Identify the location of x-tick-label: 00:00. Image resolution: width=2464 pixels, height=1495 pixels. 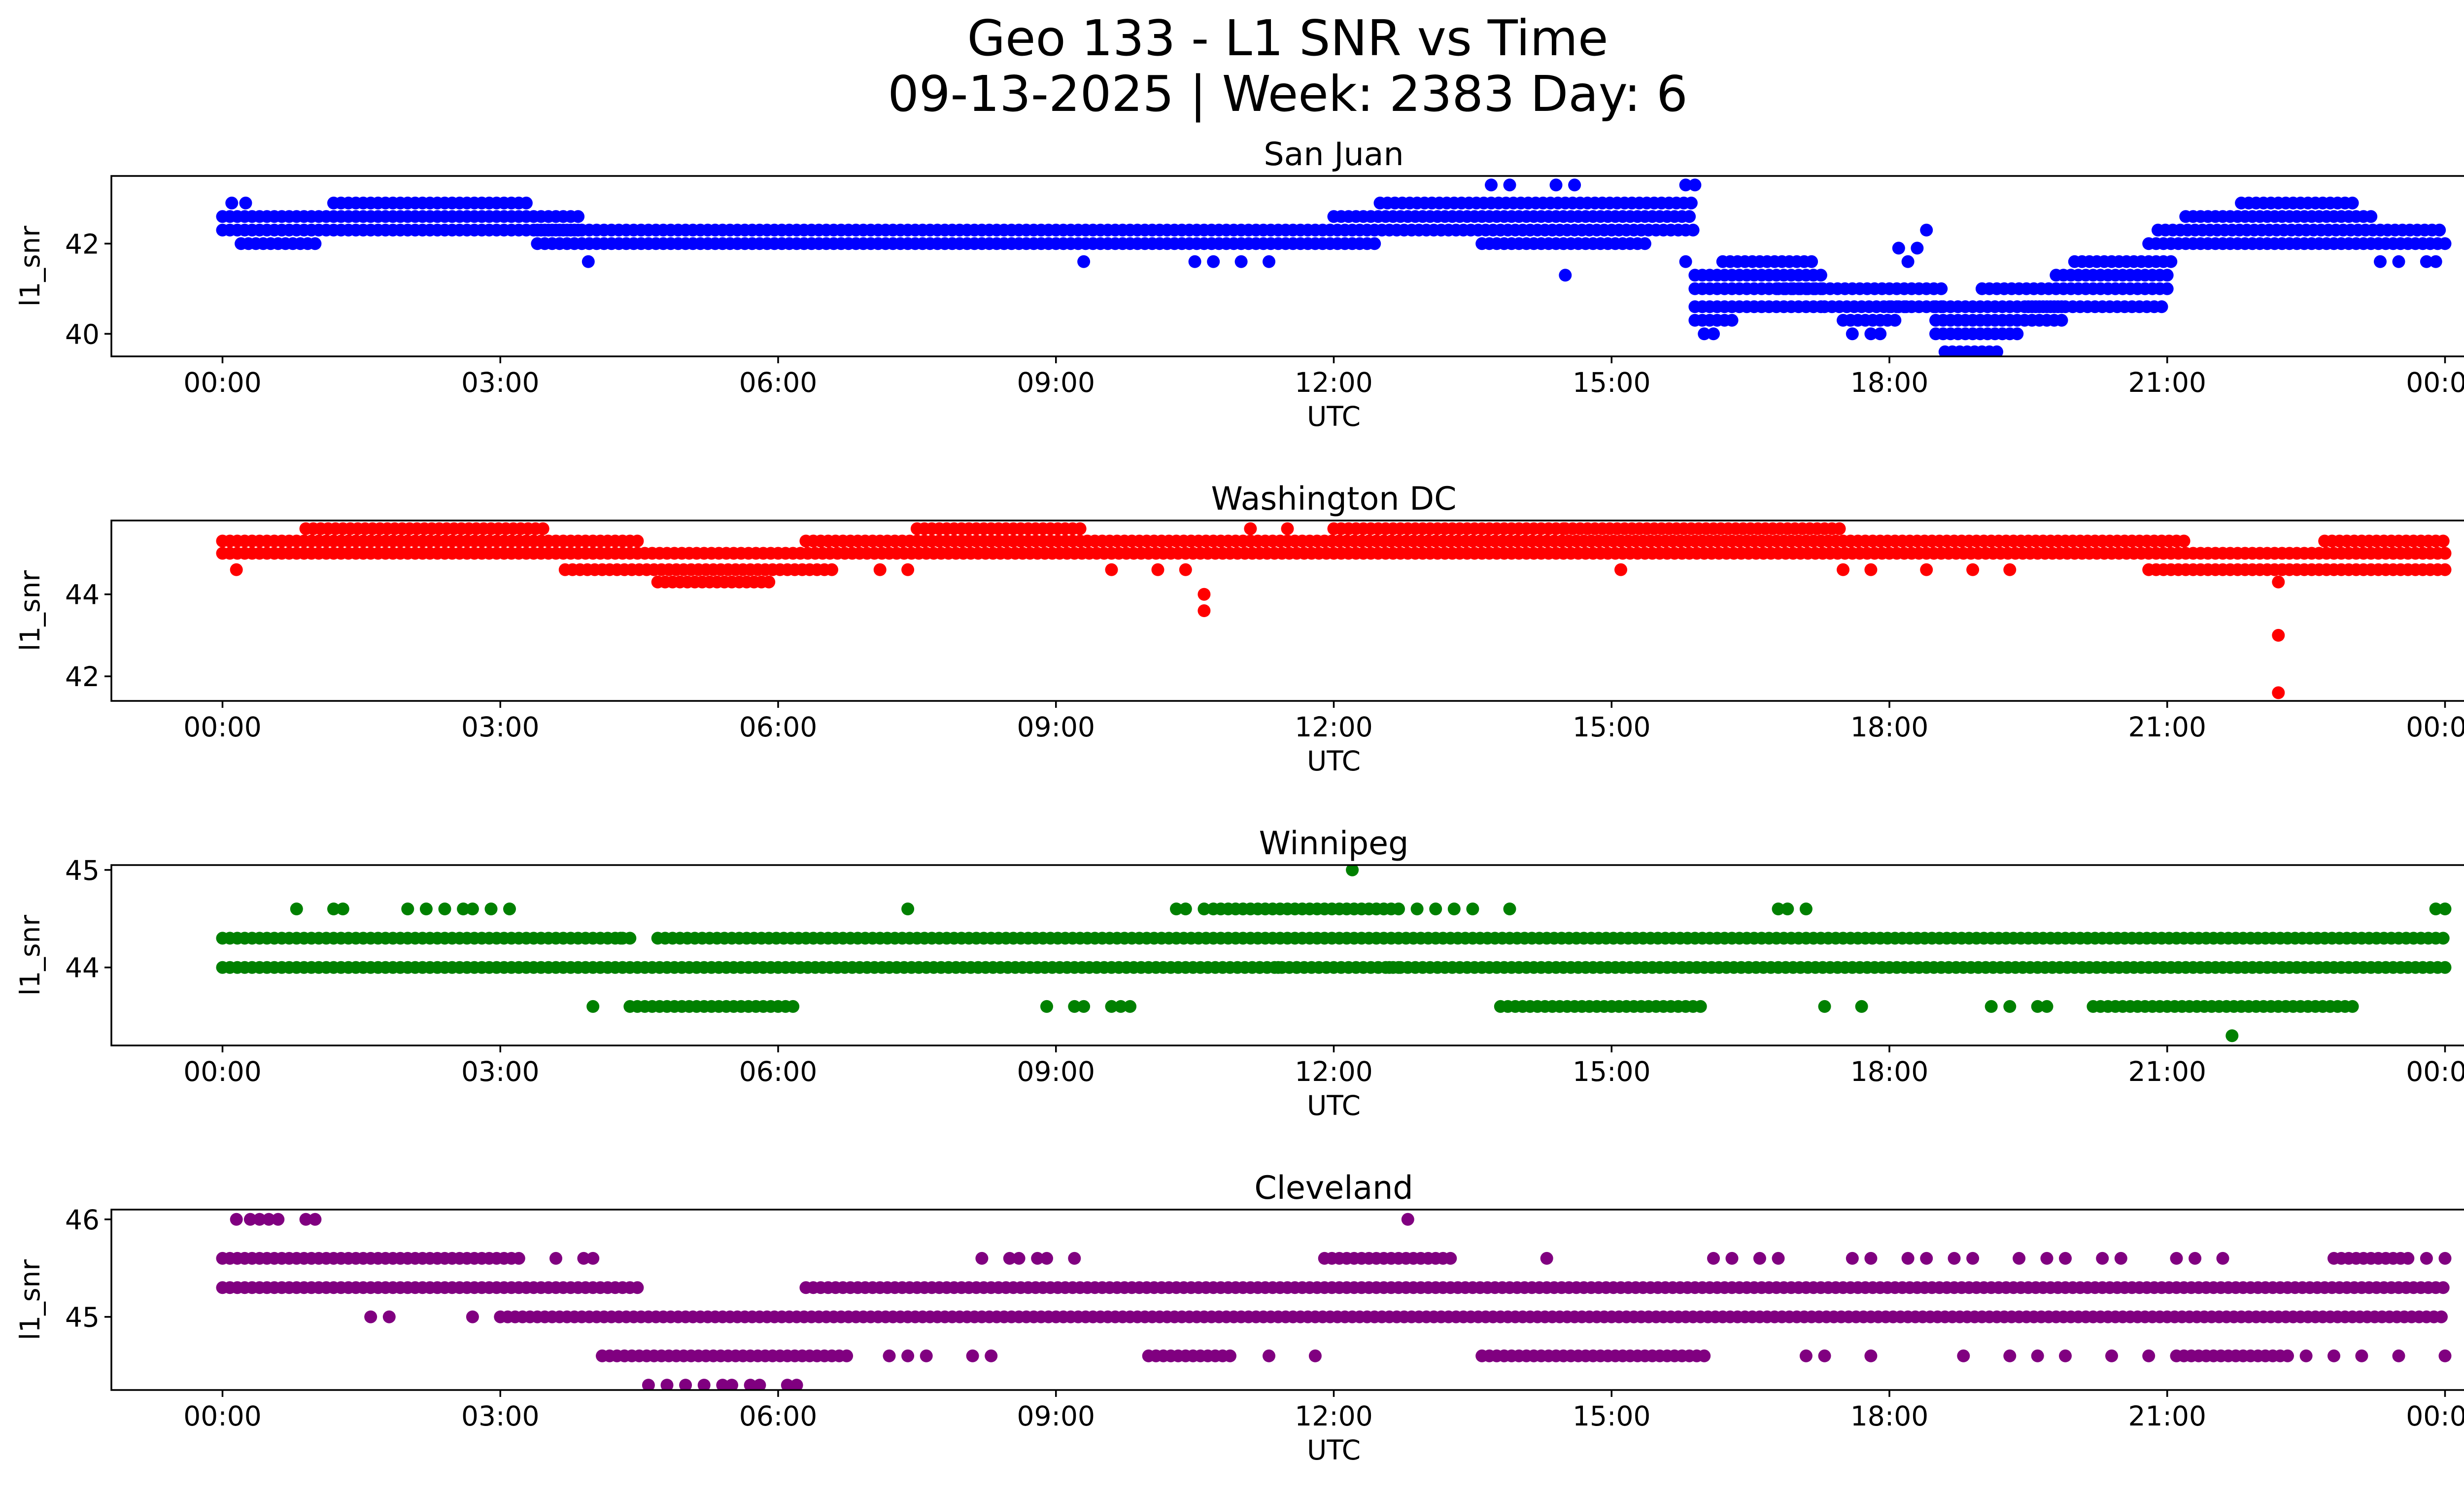
(222, 1071).